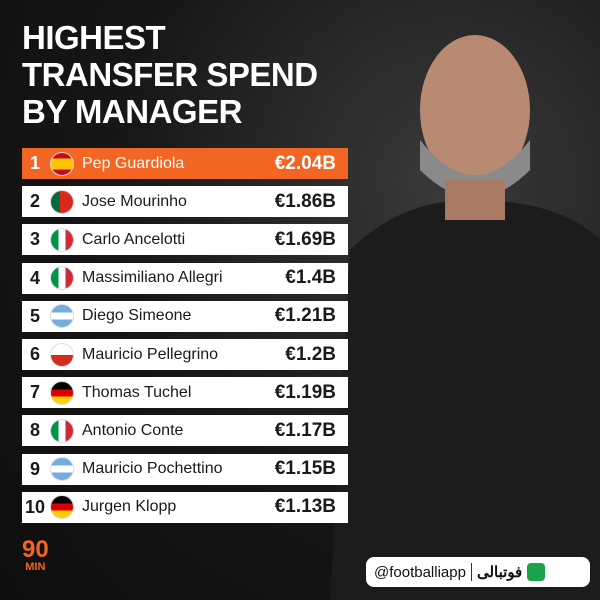 Image resolution: width=600 pixels, height=600 pixels. What do you see at coordinates (420, 572) in the screenshot?
I see `handle: @footballiapp` at bounding box center [420, 572].